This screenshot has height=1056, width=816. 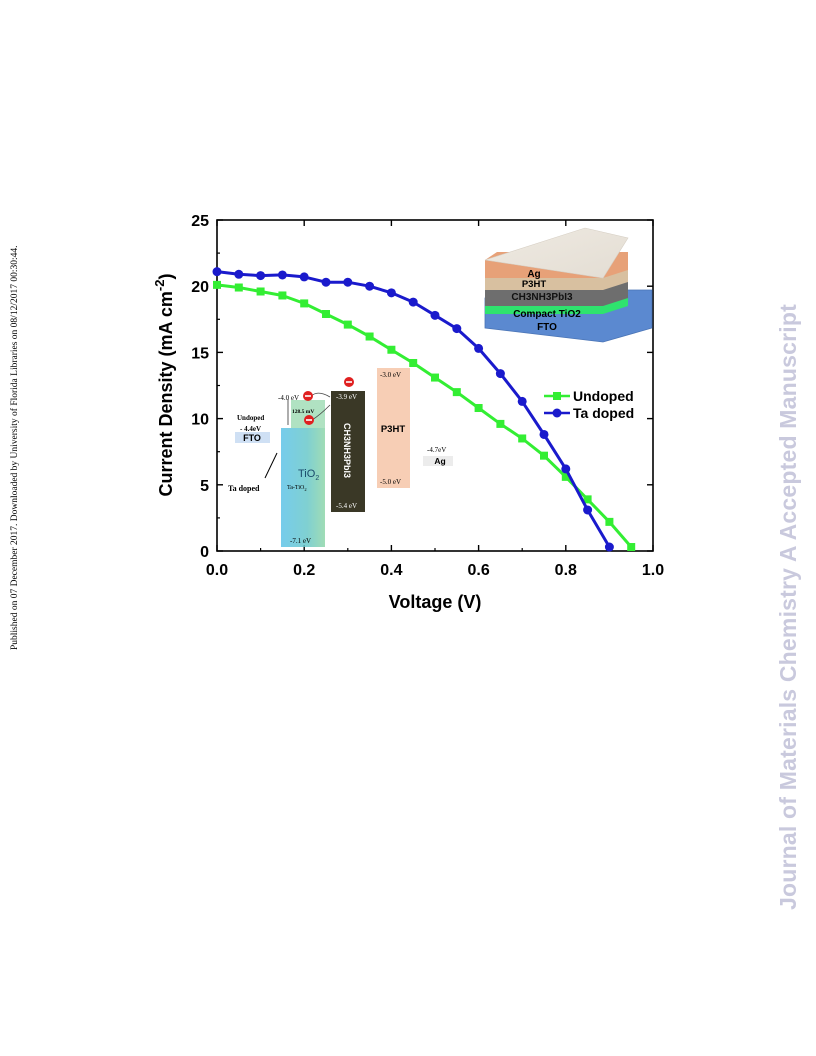 I want to click on ta-tio2-label: Ta-TiO2, so click(x=297, y=488).